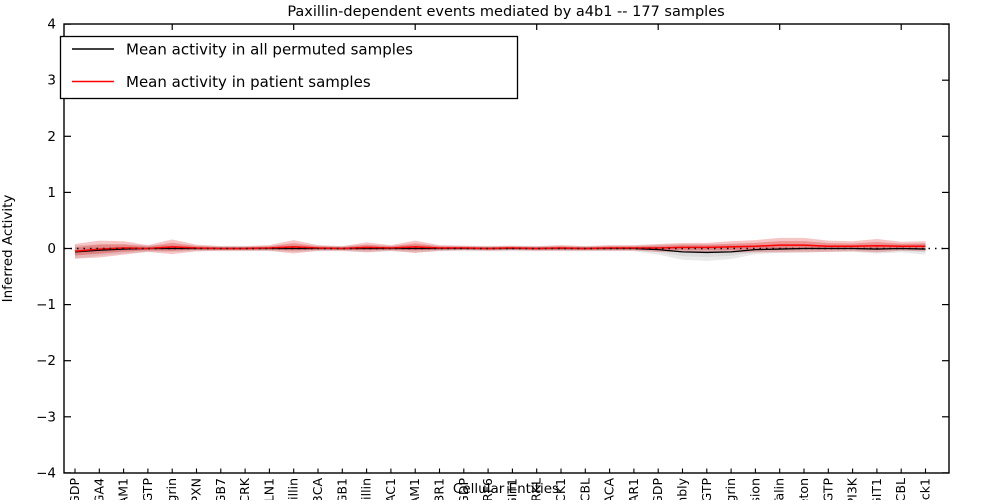  What do you see at coordinates (560, 489) in the screenshot?
I see `x-category-label: DOCK1` at bounding box center [560, 489].